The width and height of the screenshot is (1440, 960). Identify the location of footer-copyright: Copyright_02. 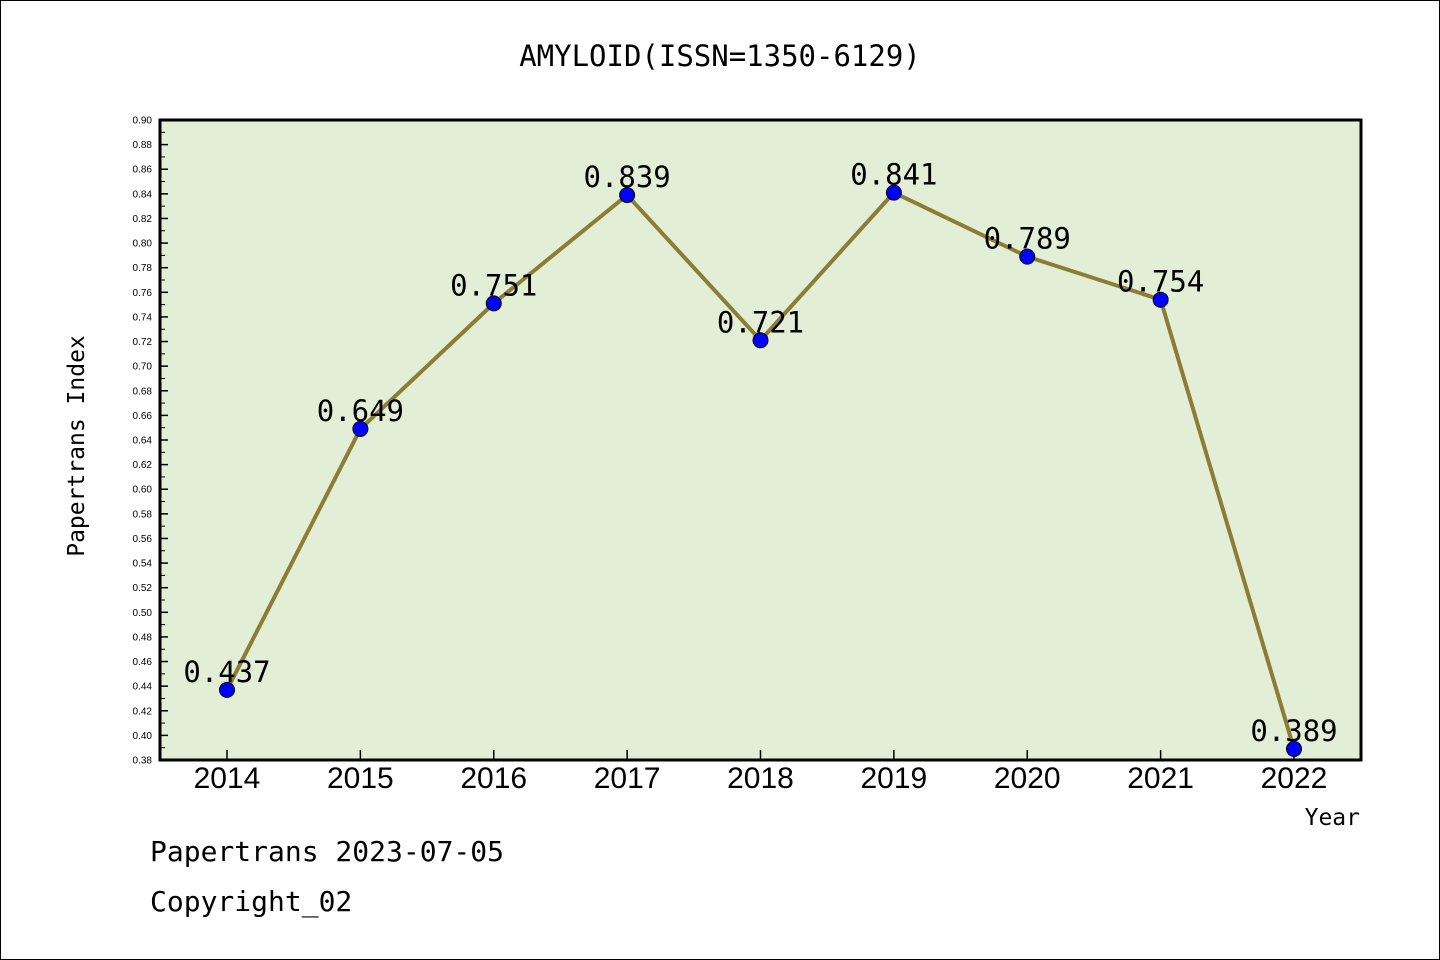
(251, 901).